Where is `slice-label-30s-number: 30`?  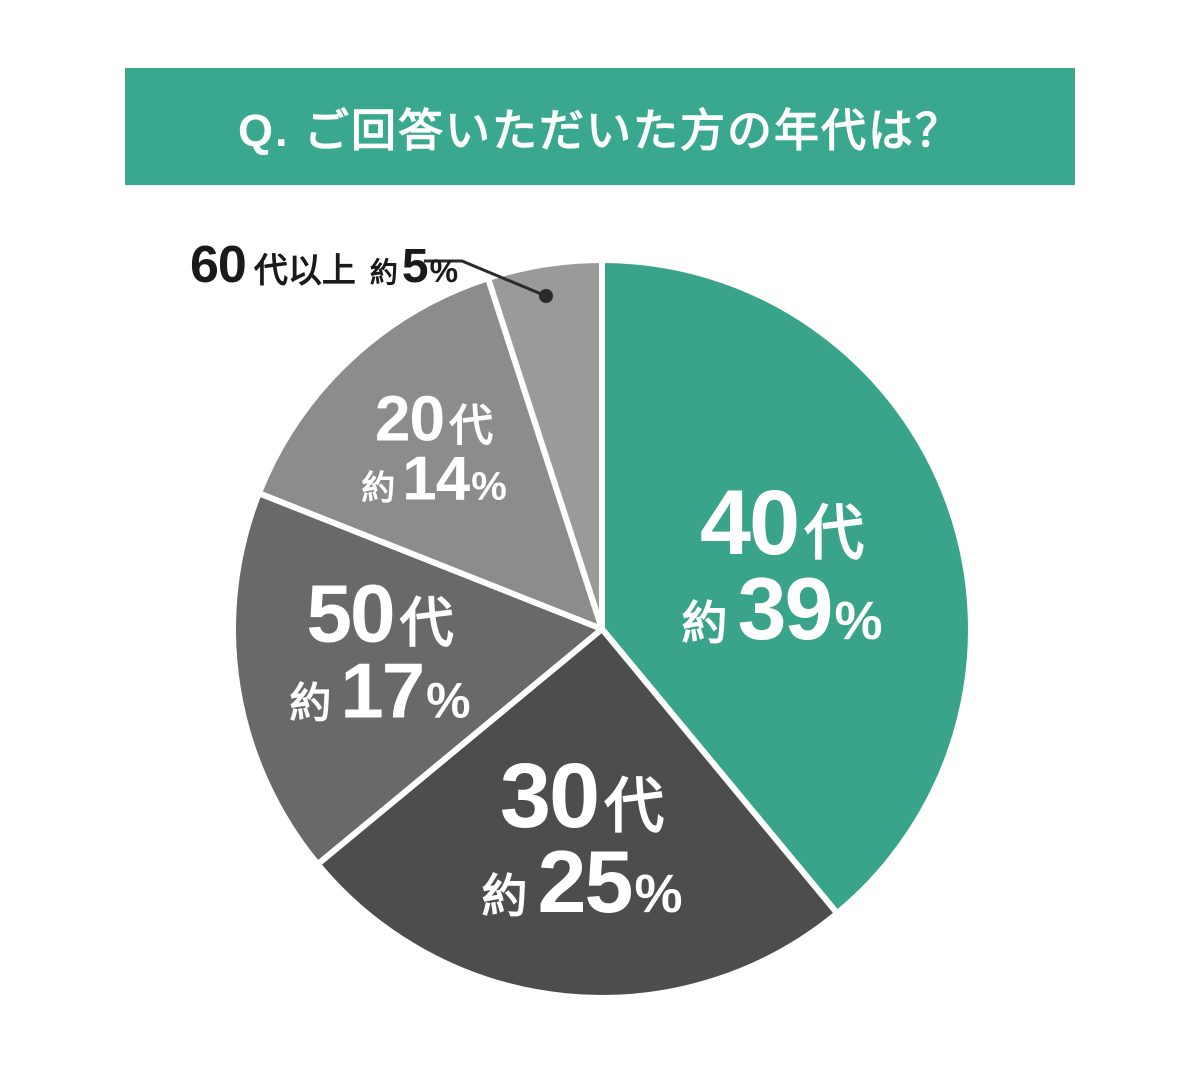
slice-label-30s-number: 30 is located at coordinates (549, 795).